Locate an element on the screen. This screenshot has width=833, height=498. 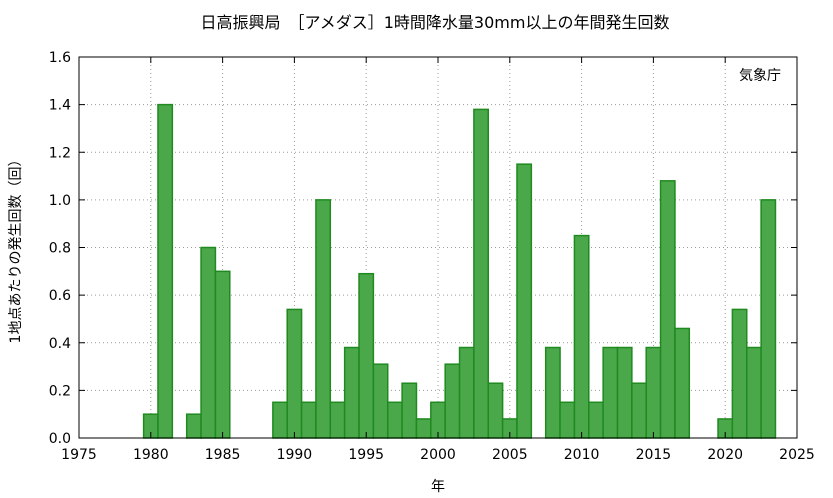
y-tick-label: 0.4 is located at coordinates (60, 344).